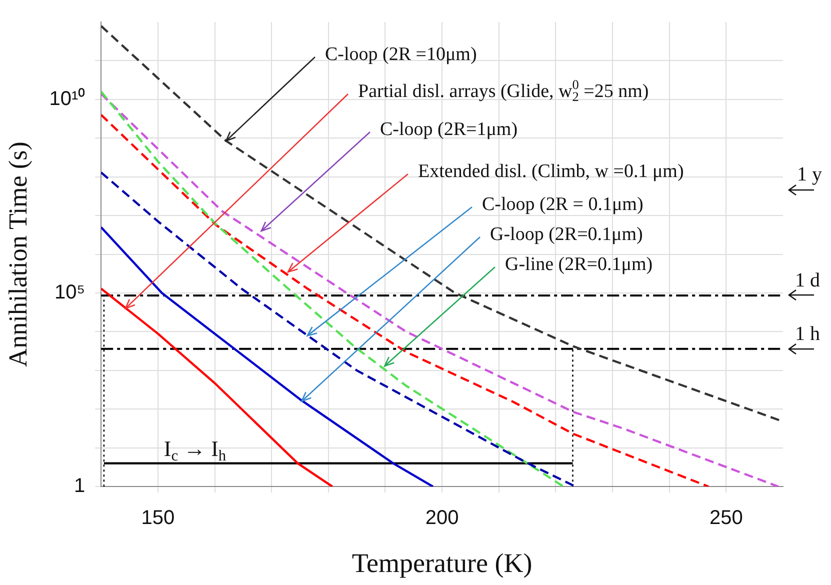 This screenshot has height=585, width=831. Describe the element at coordinates (566, 234) in the screenshot. I see `annotation: G-loop (2R=0.1μm)` at that location.